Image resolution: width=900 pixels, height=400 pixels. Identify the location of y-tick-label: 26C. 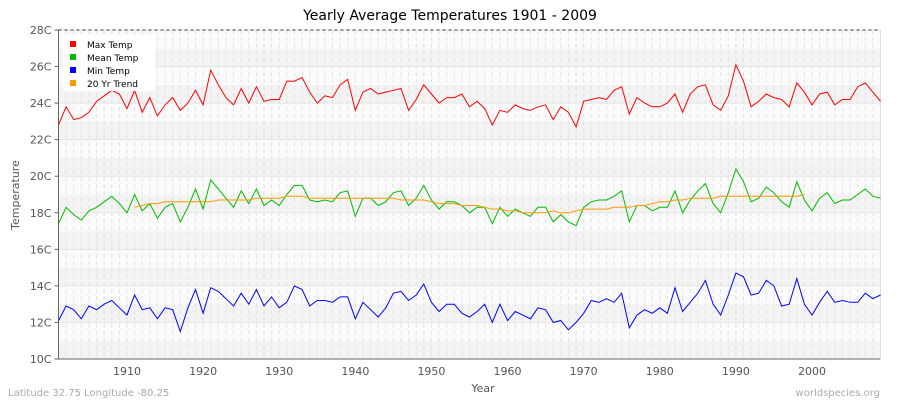
(41, 67).